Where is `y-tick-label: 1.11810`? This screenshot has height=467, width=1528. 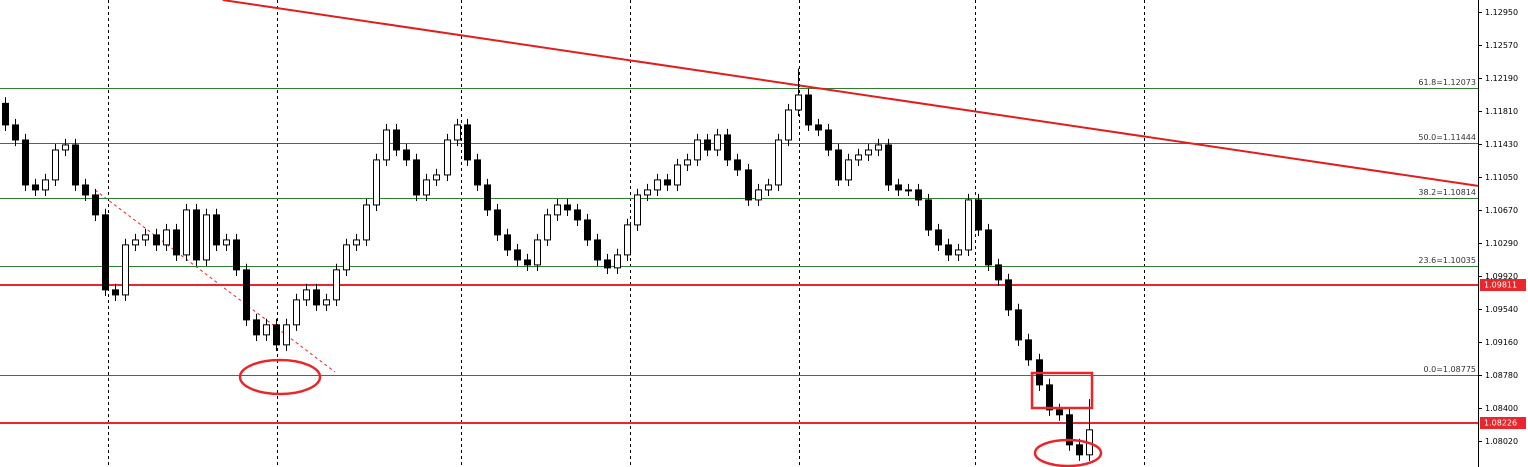
y-tick-label: 1.11810 is located at coordinates (1501, 111).